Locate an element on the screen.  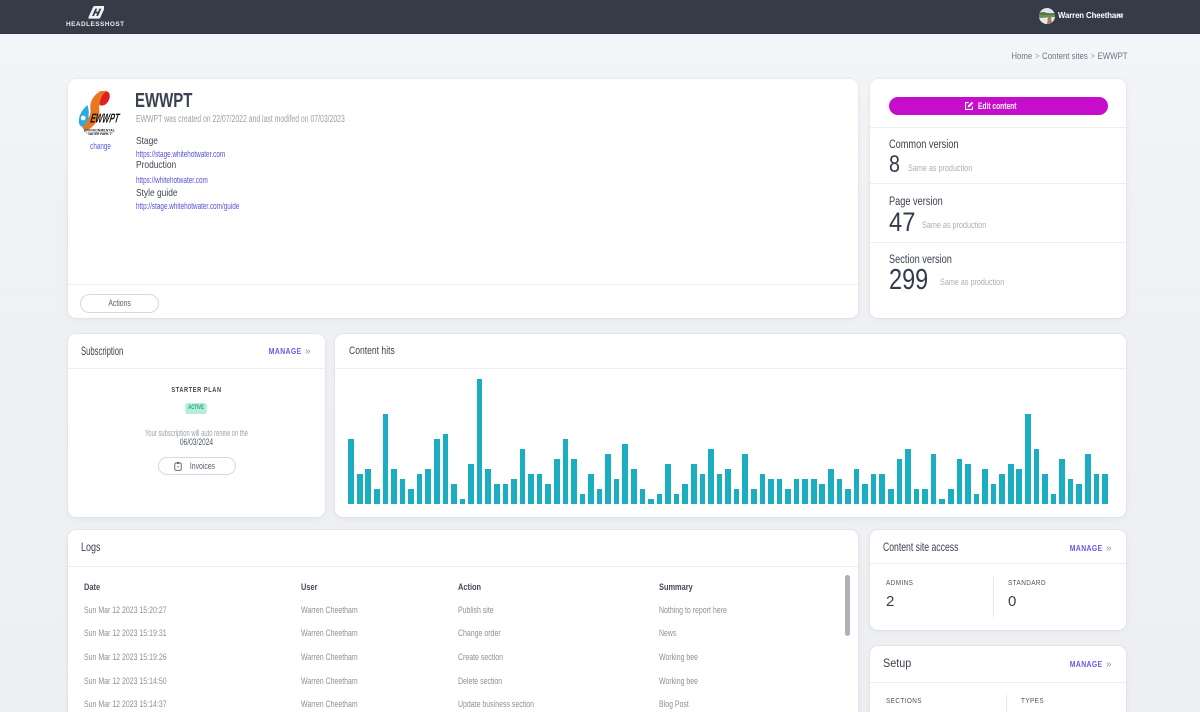
svg-text: ENVIRONMENTAL is located at coordinates (99, 130).